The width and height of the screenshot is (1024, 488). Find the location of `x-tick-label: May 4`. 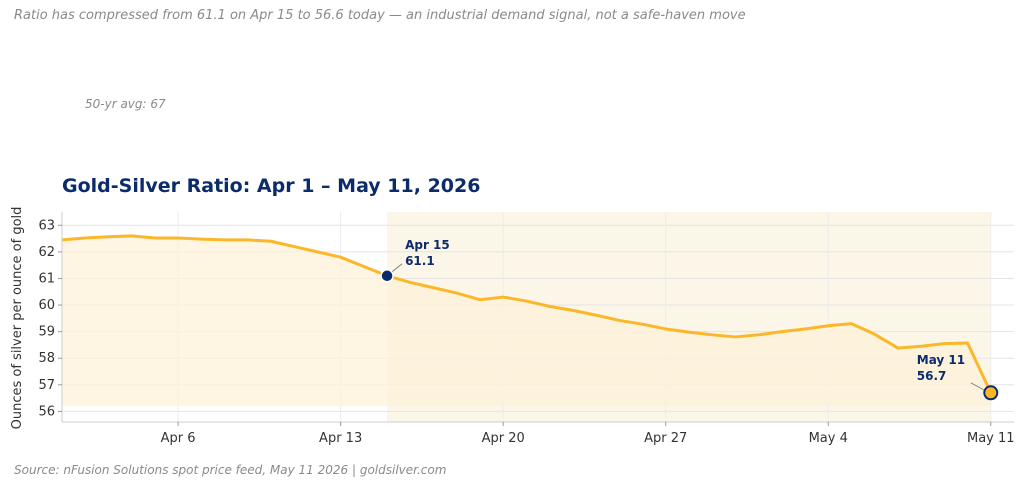

x-tick-label: May 4 is located at coordinates (828, 438).